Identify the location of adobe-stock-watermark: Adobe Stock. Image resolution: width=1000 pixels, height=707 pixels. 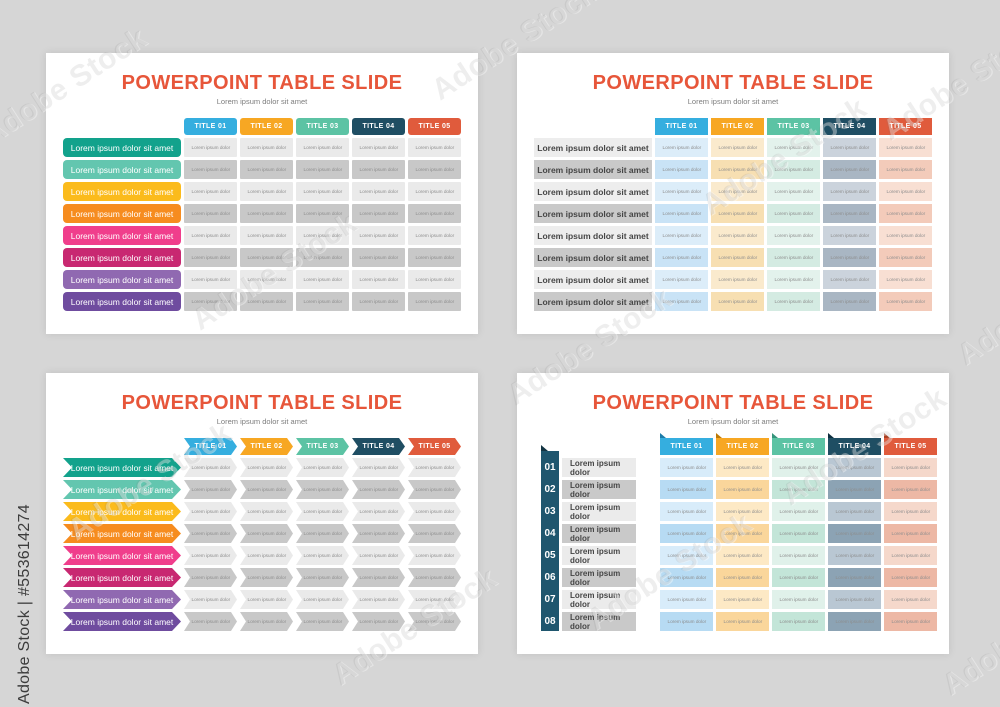
(975, 306).